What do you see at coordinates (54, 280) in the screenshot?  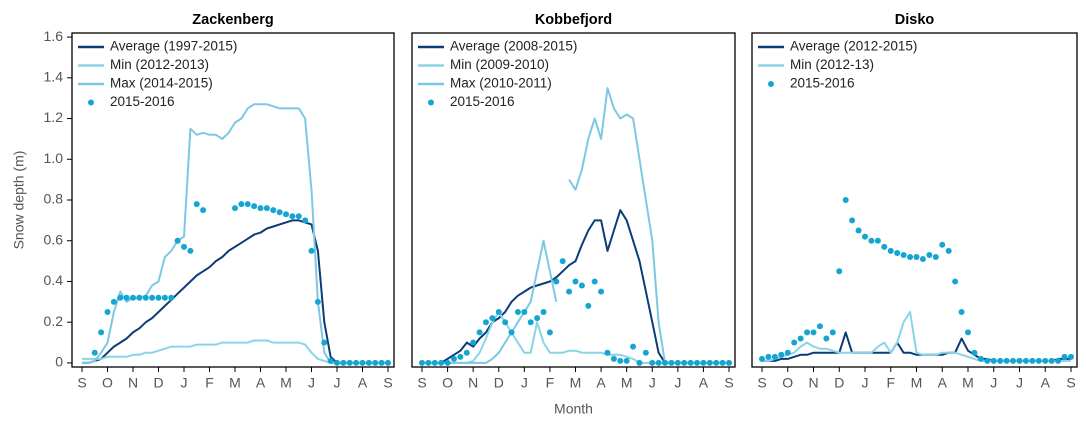 I see `y-tick-label: 0.4` at bounding box center [54, 280].